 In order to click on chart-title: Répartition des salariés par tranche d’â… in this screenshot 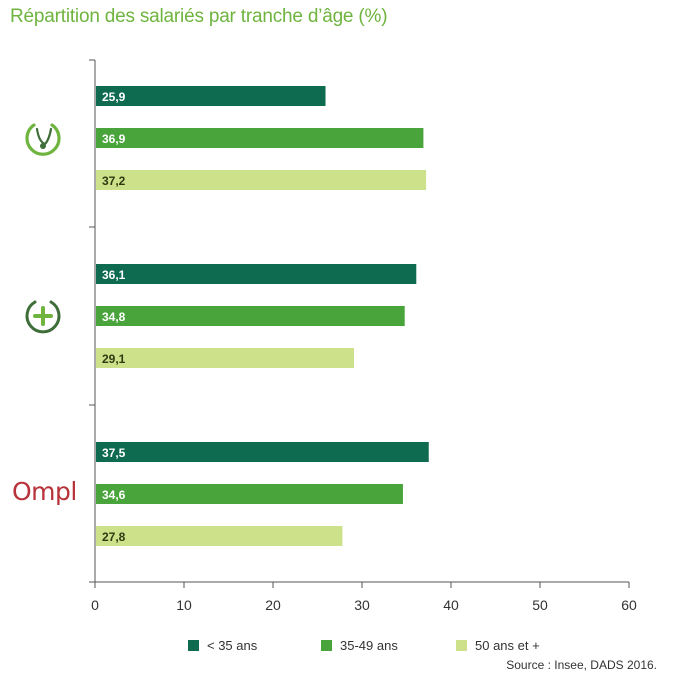, I will do `click(199, 16)`.